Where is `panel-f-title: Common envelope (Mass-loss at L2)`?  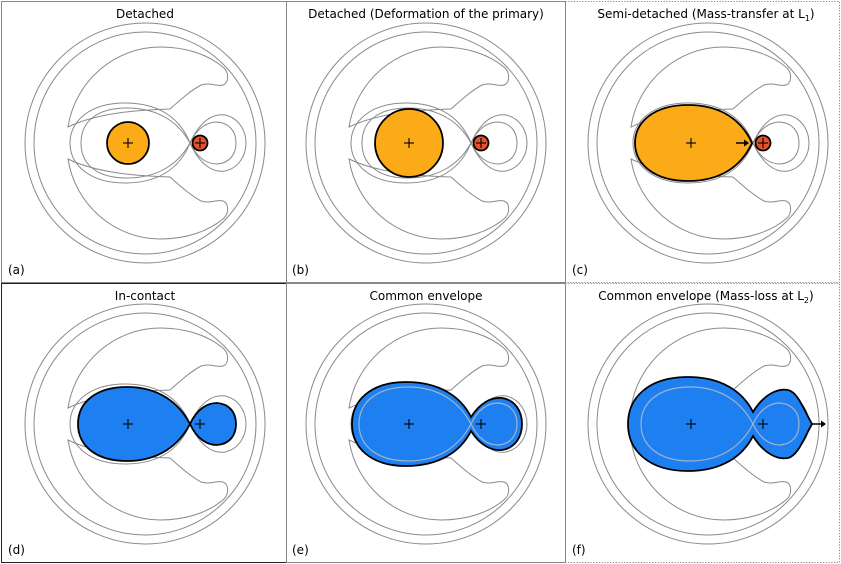
panel-f-title: Common envelope (Mass-loss at L2) is located at coordinates (705, 297).